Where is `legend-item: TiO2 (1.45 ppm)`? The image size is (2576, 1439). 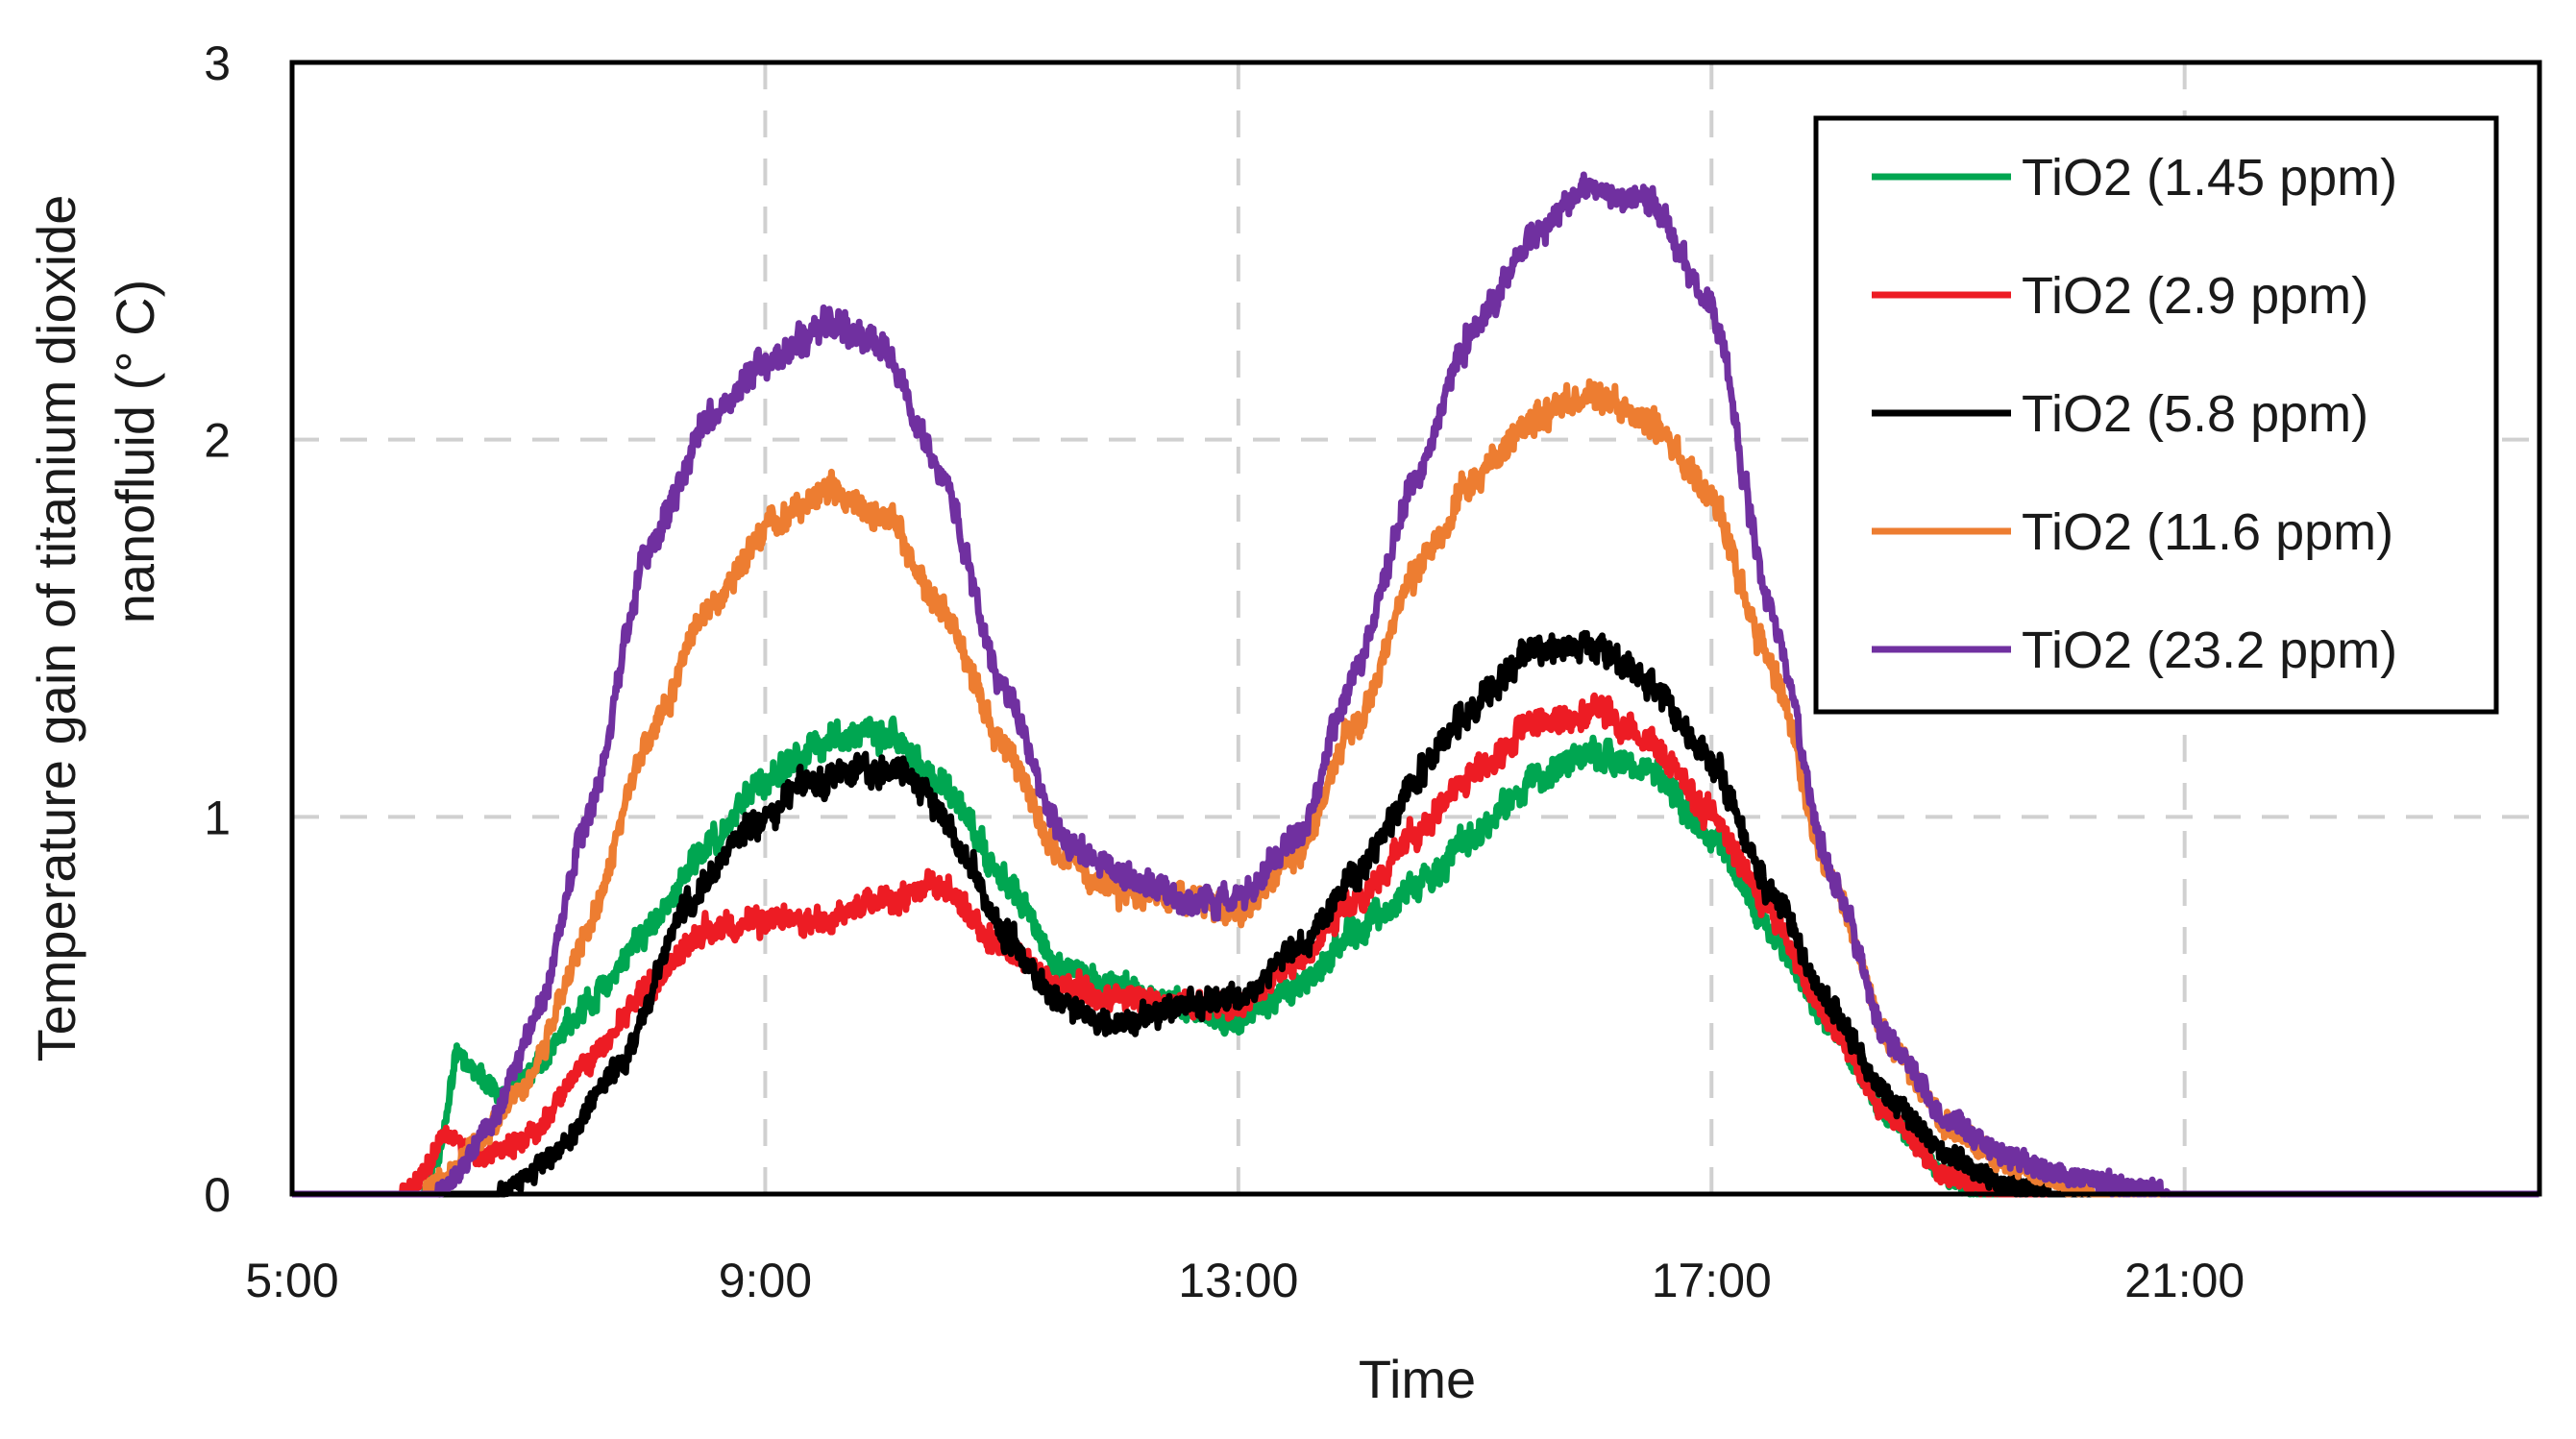
legend-item: TiO2 (1.45 ppm) is located at coordinates (2134, 178).